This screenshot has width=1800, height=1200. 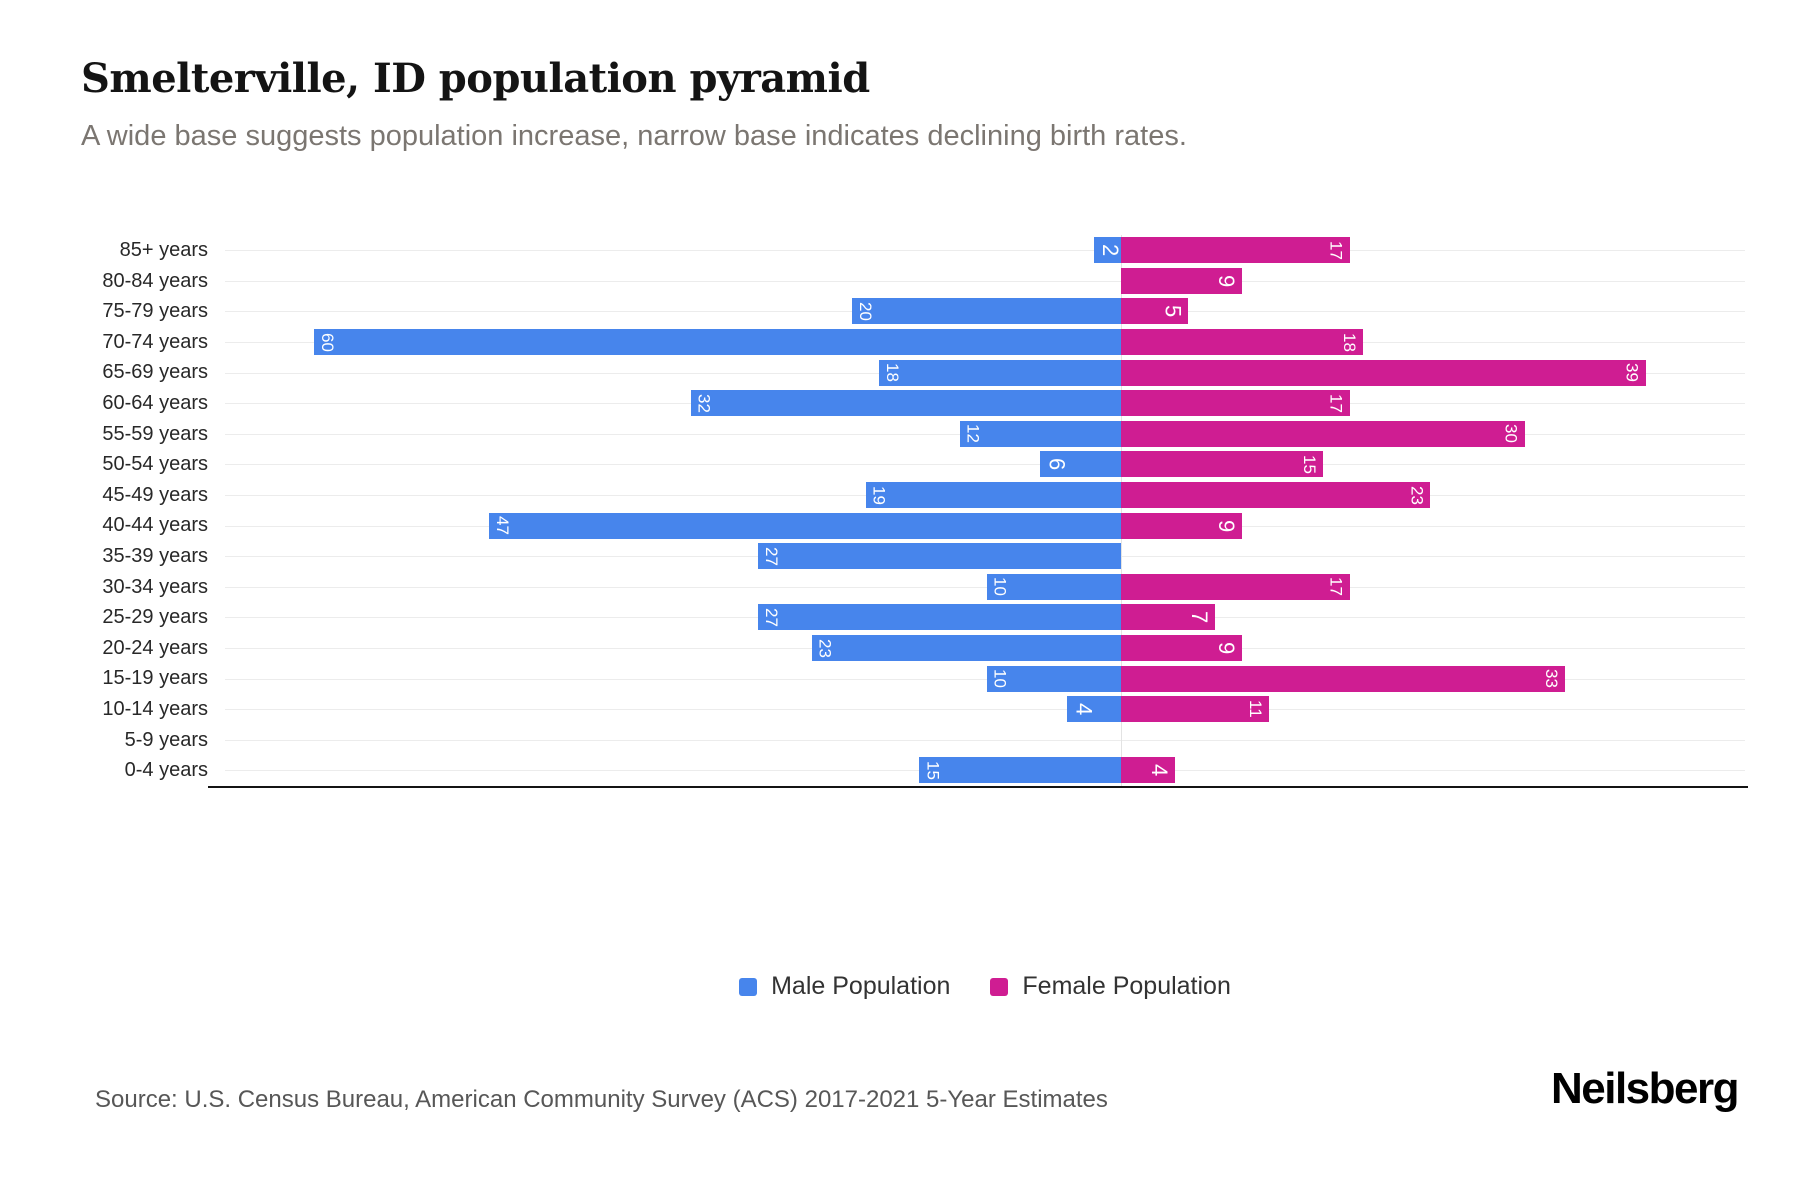 I want to click on legend-item: Male Population, so click(x=844, y=986).